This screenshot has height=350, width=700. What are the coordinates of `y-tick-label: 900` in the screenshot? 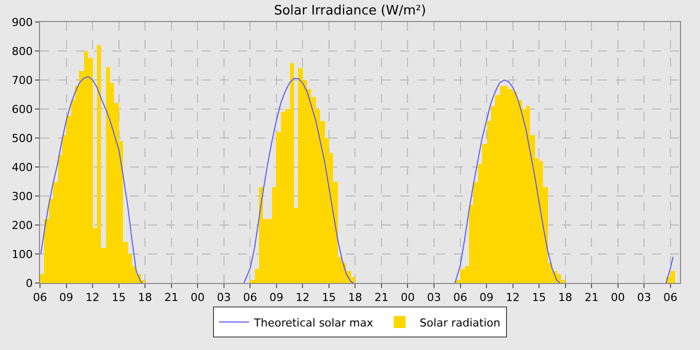 It's located at (22, 22).